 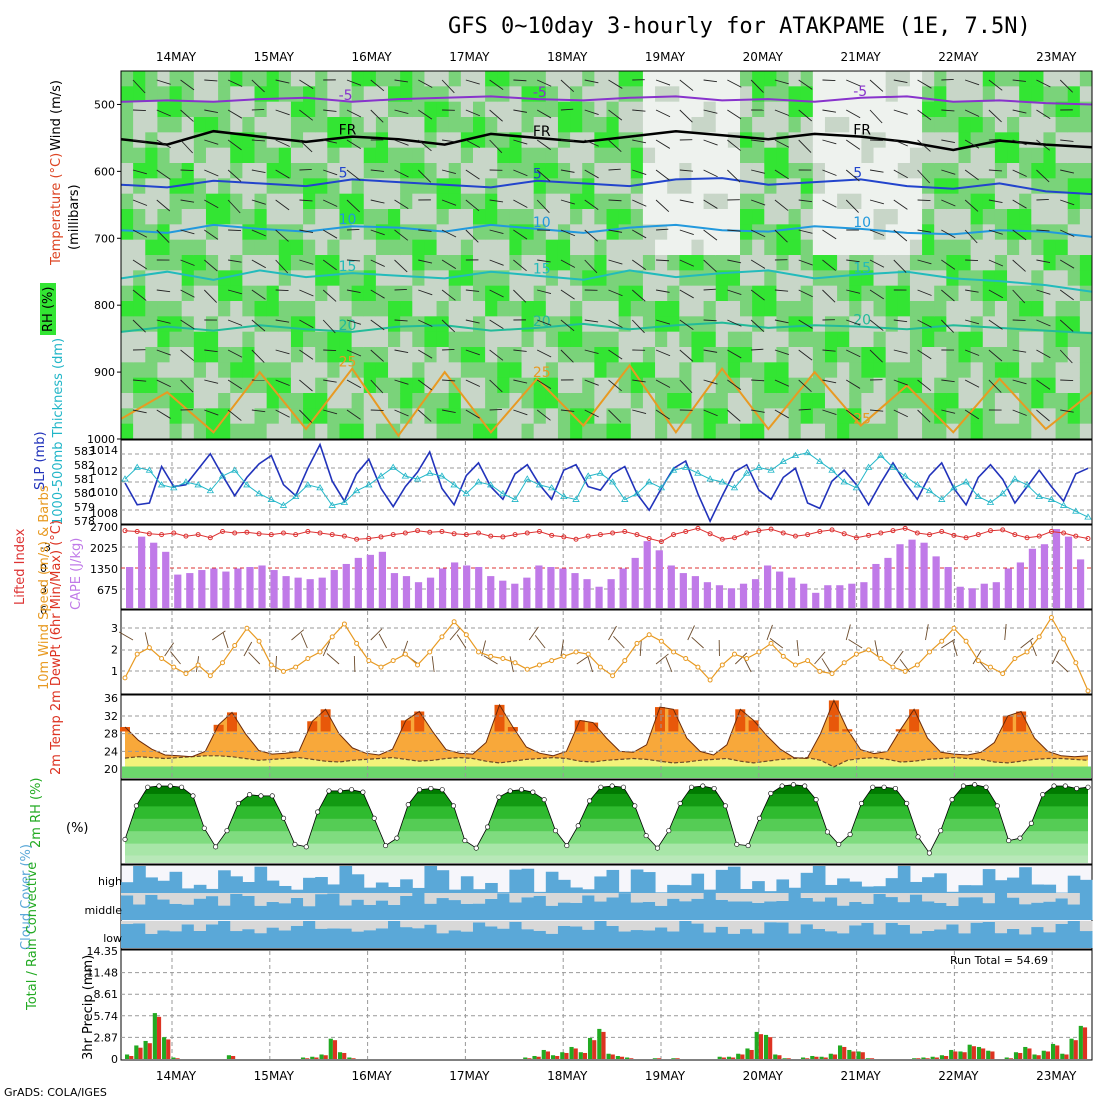 I want to click on isotherm-label: FR, so click(x=348, y=131).